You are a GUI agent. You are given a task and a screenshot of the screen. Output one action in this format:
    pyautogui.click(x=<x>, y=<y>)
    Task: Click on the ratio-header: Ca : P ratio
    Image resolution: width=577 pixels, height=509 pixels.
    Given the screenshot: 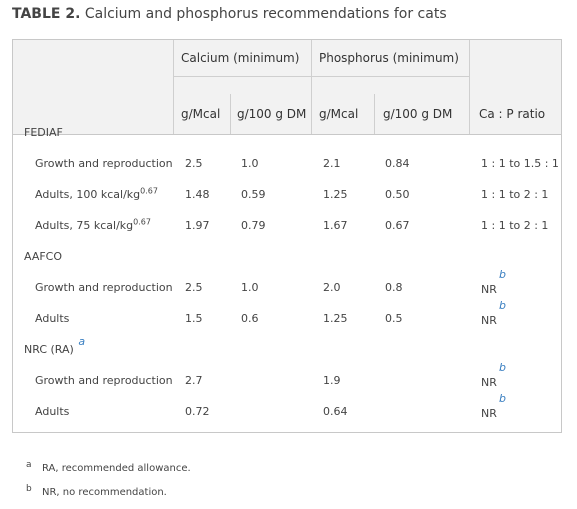 What is the action you would take?
    pyautogui.click(x=512, y=114)
    